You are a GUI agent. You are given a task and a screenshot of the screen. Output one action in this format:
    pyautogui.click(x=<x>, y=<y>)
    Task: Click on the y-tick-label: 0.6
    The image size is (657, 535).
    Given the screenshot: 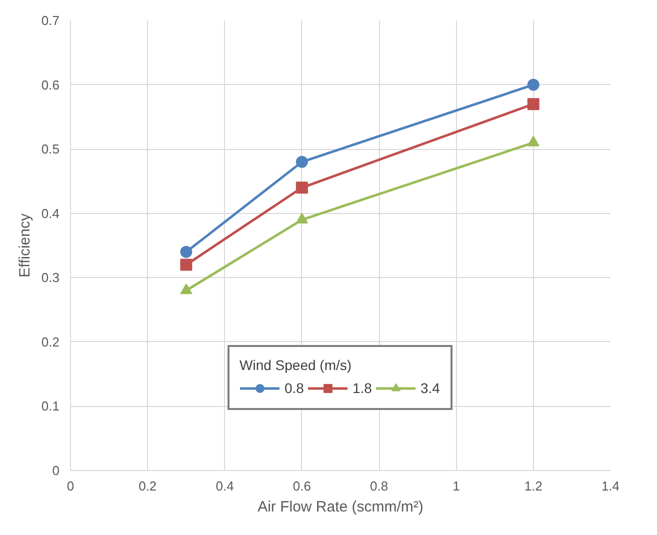 What is the action you would take?
    pyautogui.click(x=50, y=84)
    